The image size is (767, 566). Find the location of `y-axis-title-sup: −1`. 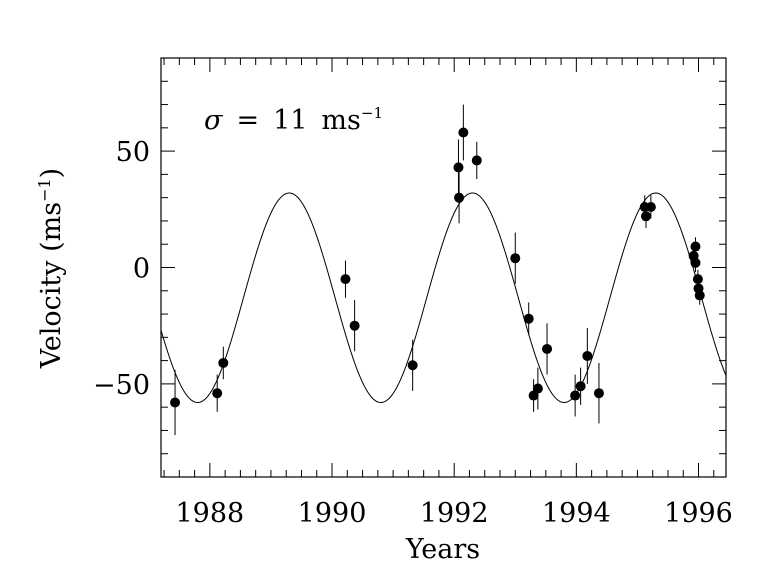

y-axis-title-sup: −1 is located at coordinates (44, 190).